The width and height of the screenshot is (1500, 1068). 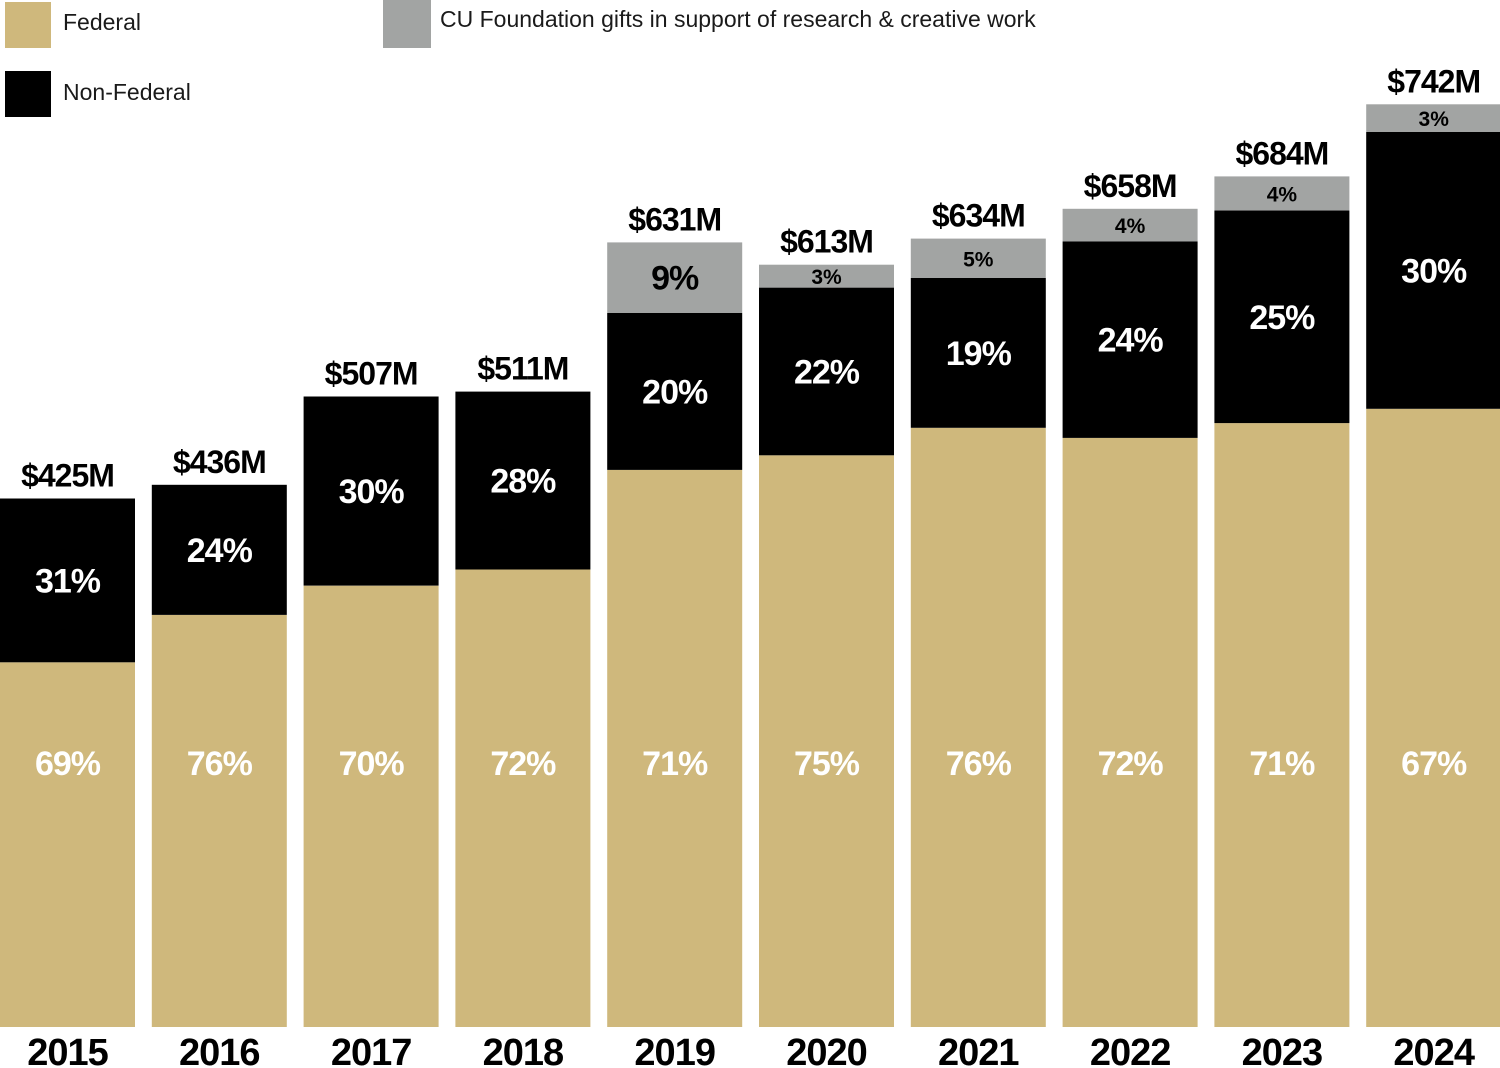 I want to click on year-label-2016: 2016, so click(x=219, y=1050).